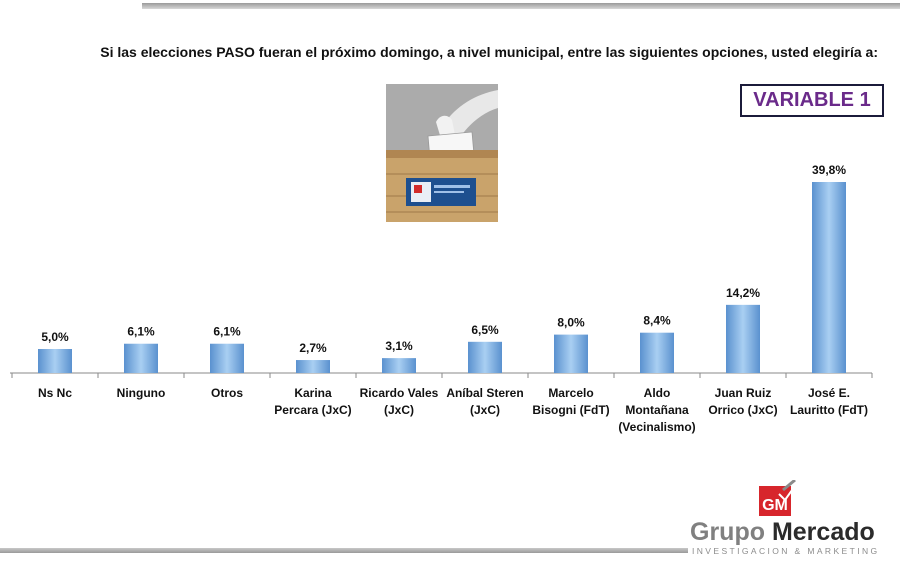  What do you see at coordinates (399, 346) in the screenshot?
I see `data-label: 3,1%` at bounding box center [399, 346].